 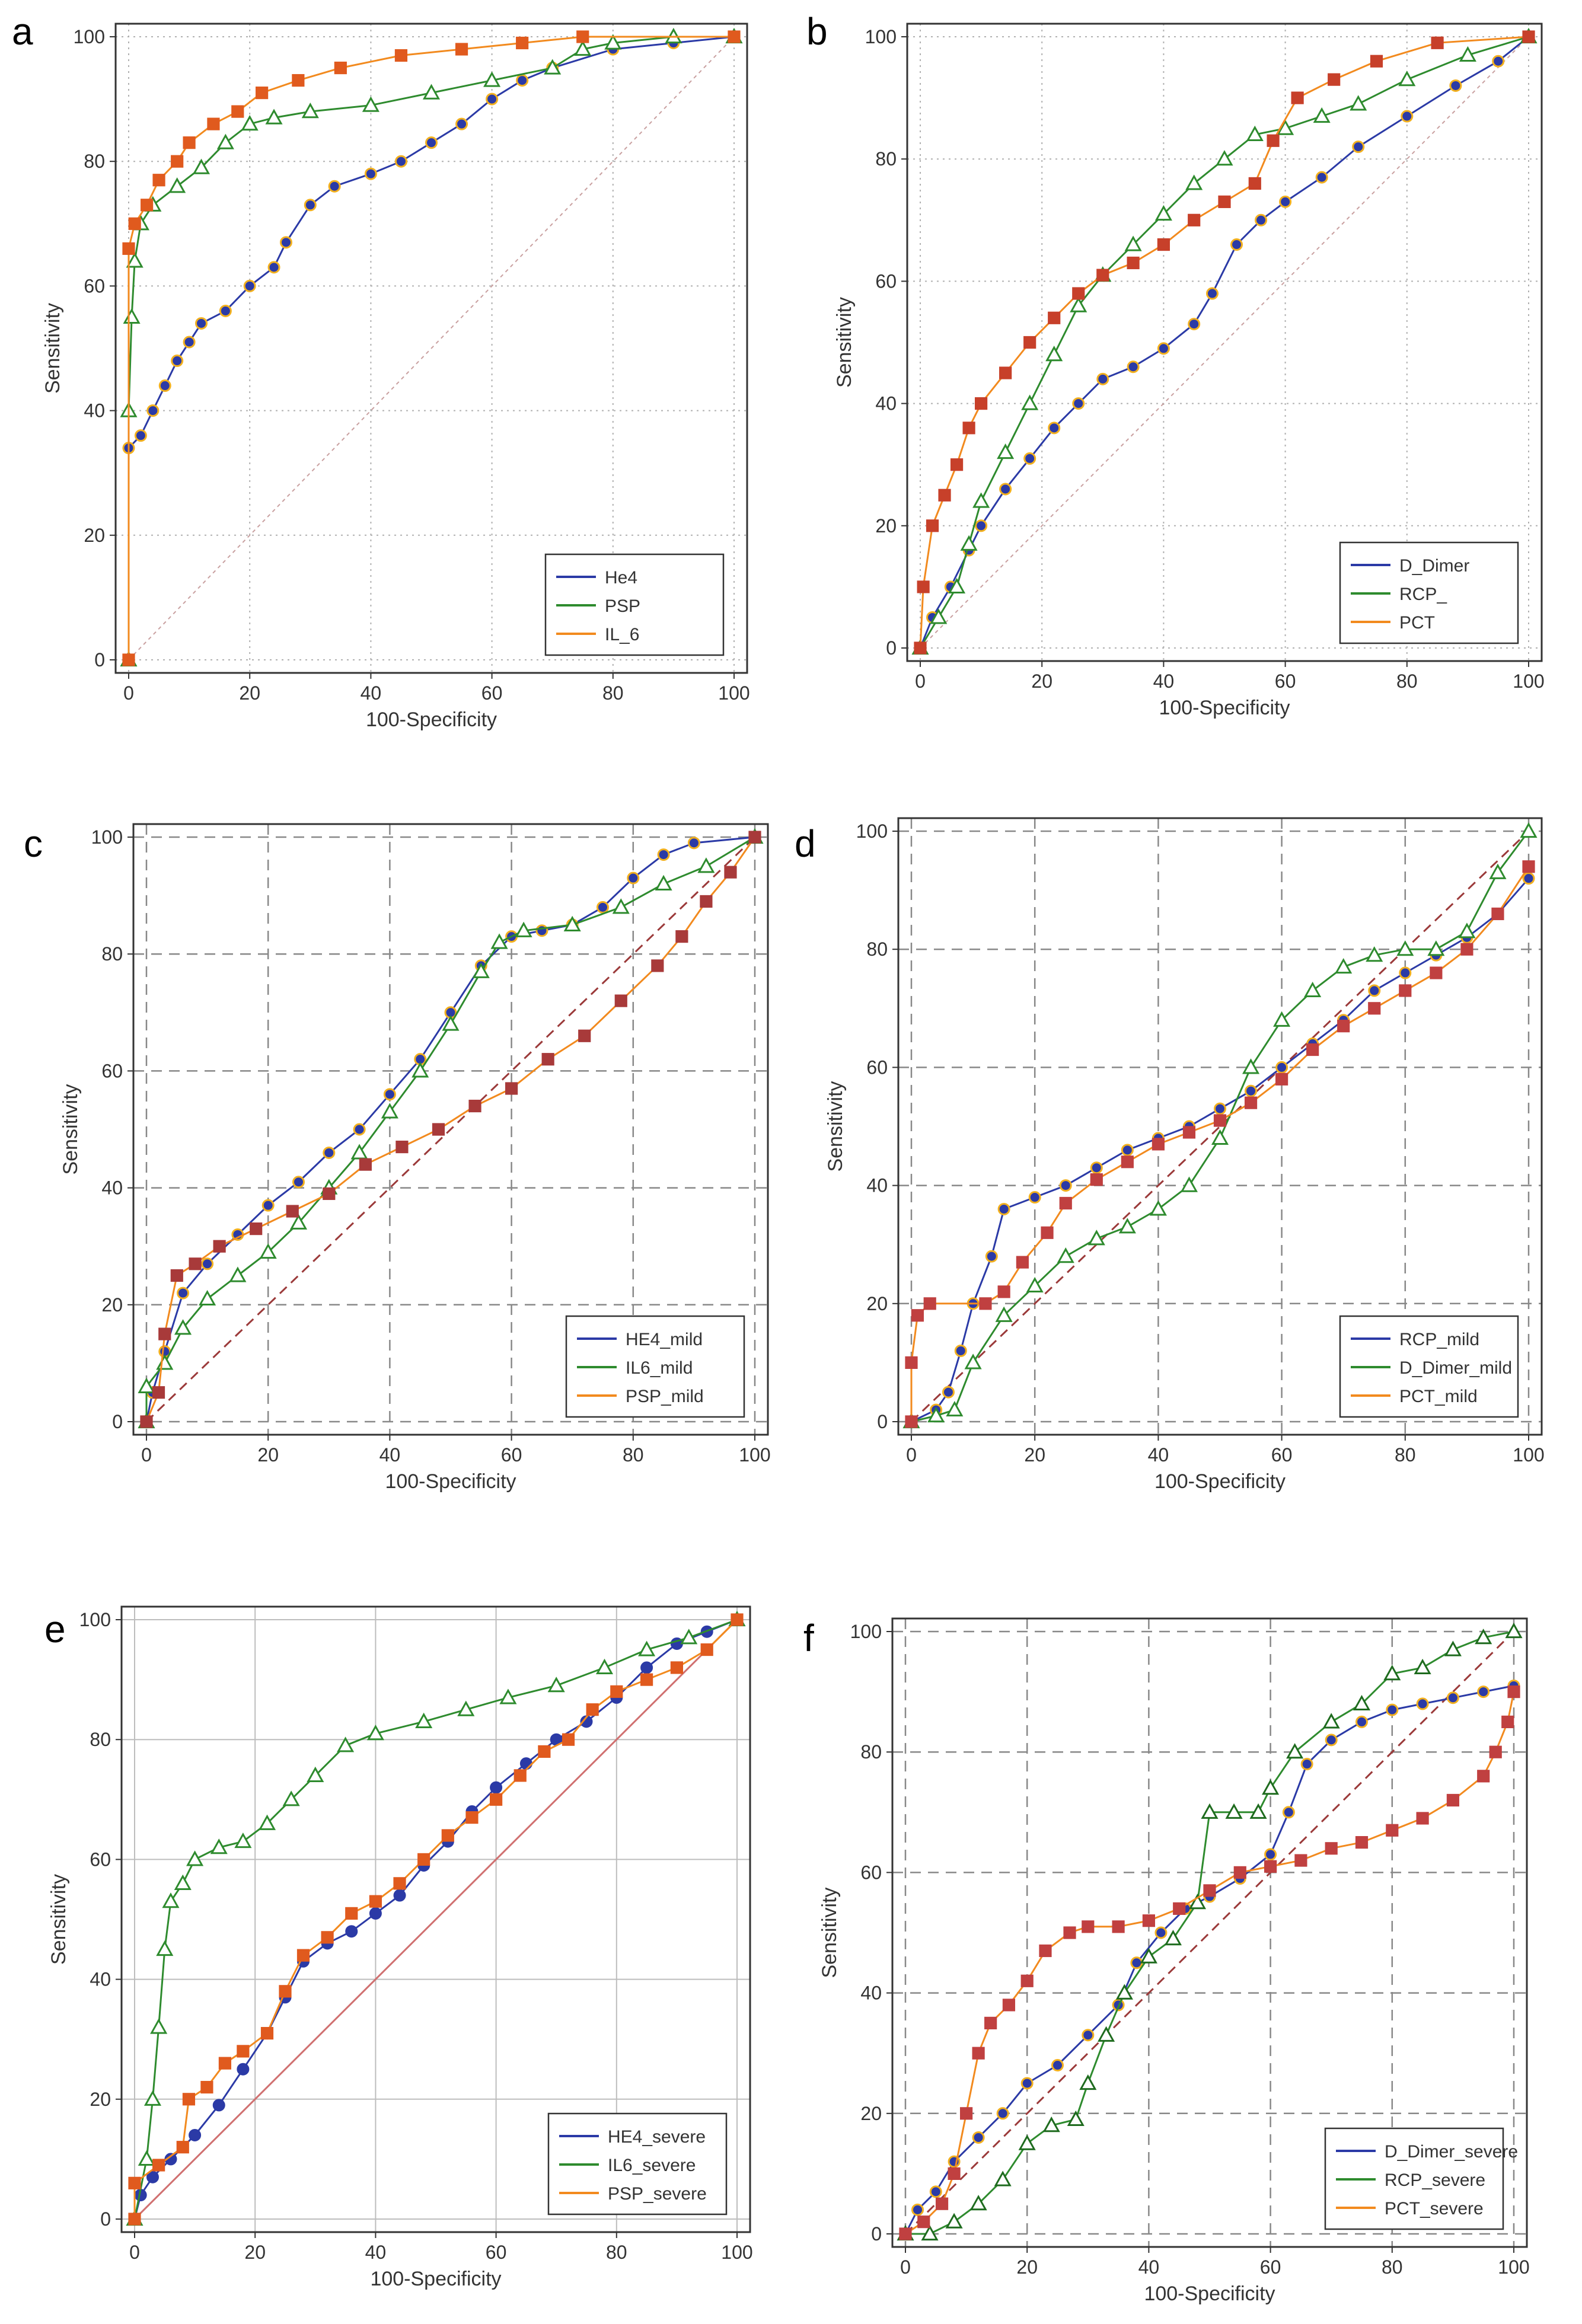 What do you see at coordinates (207, 1263) in the screenshot?
I see `data-point-HE4_mild` at bounding box center [207, 1263].